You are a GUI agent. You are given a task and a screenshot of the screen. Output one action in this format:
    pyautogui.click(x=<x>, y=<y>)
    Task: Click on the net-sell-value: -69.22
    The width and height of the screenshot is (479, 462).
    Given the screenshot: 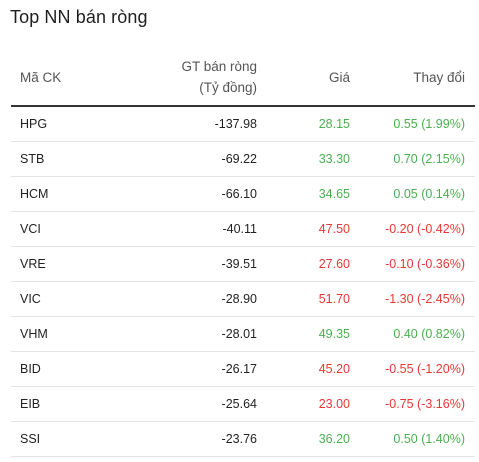 What is the action you would take?
    pyautogui.click(x=239, y=159)
    